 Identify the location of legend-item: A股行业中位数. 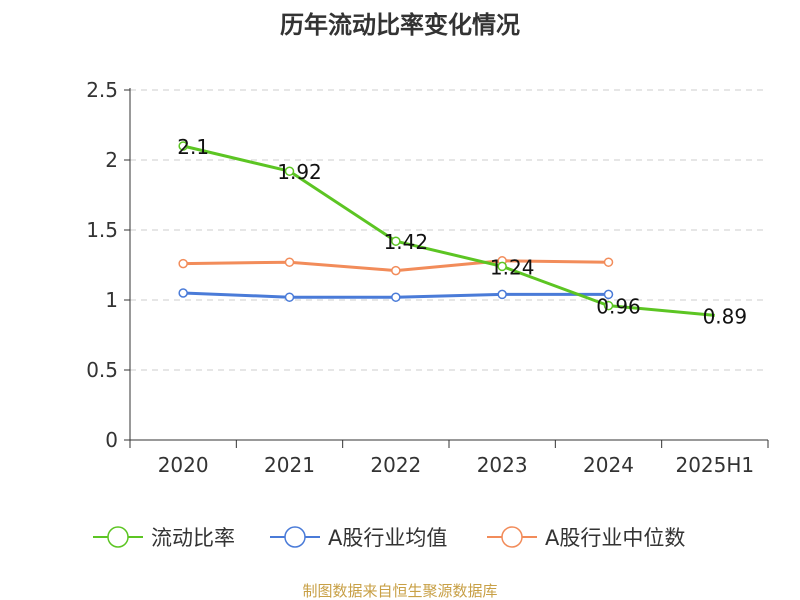
(586, 538).